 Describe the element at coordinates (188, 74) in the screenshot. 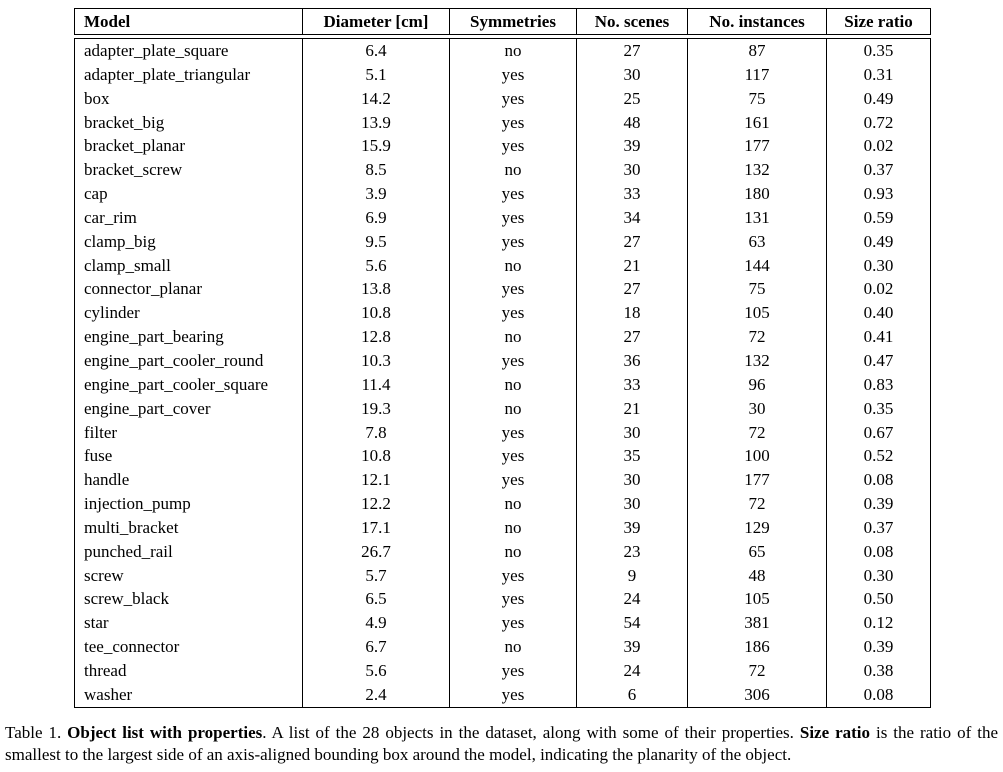

I see `model-name-cell: adapter_plate_triangular` at that location.